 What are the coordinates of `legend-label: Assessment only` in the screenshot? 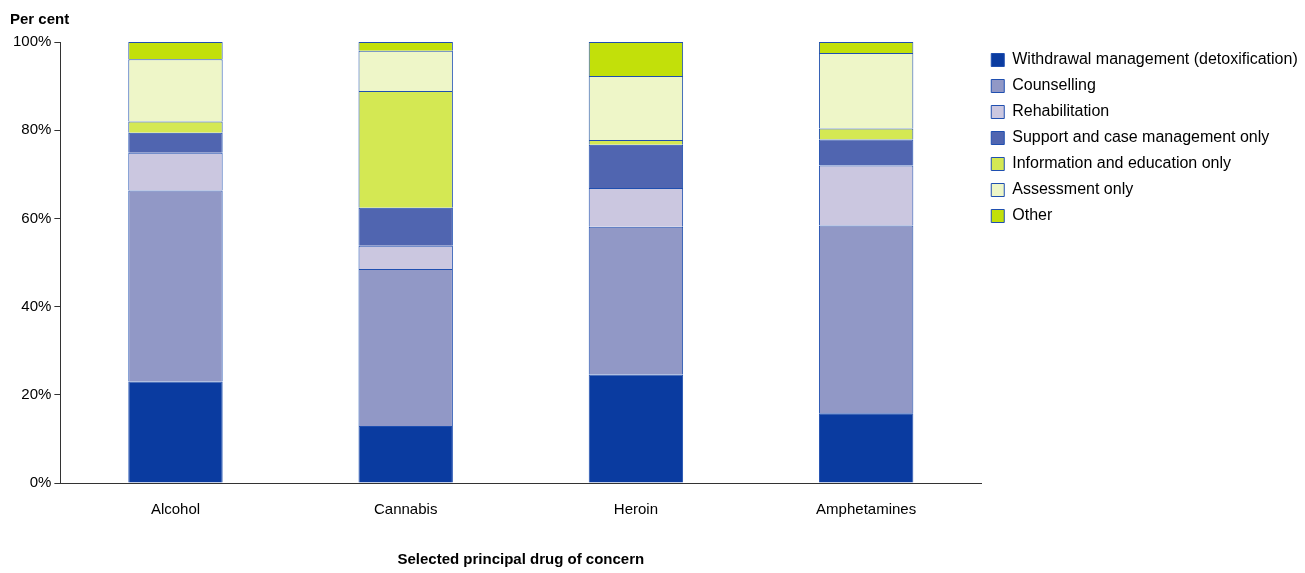 It's located at (1073, 189).